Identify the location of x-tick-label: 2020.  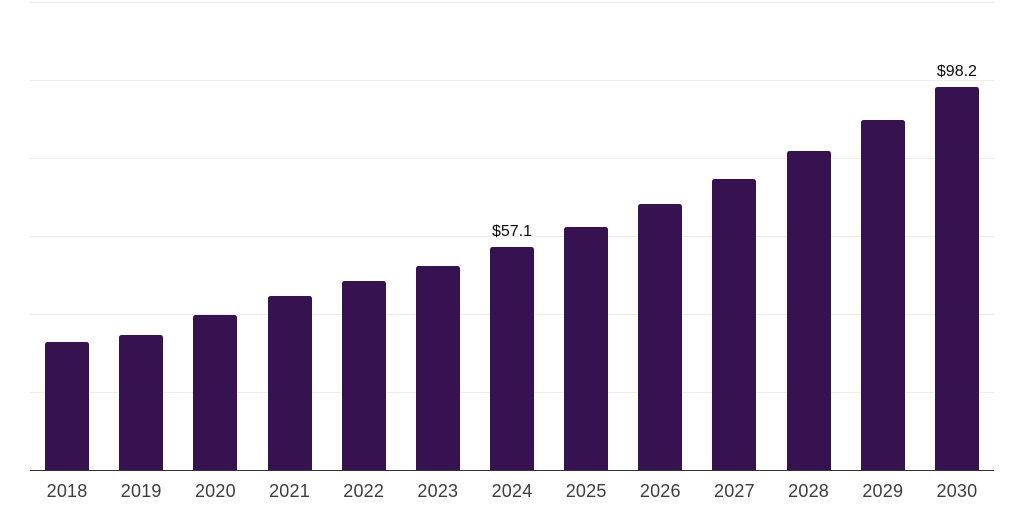
(215, 491).